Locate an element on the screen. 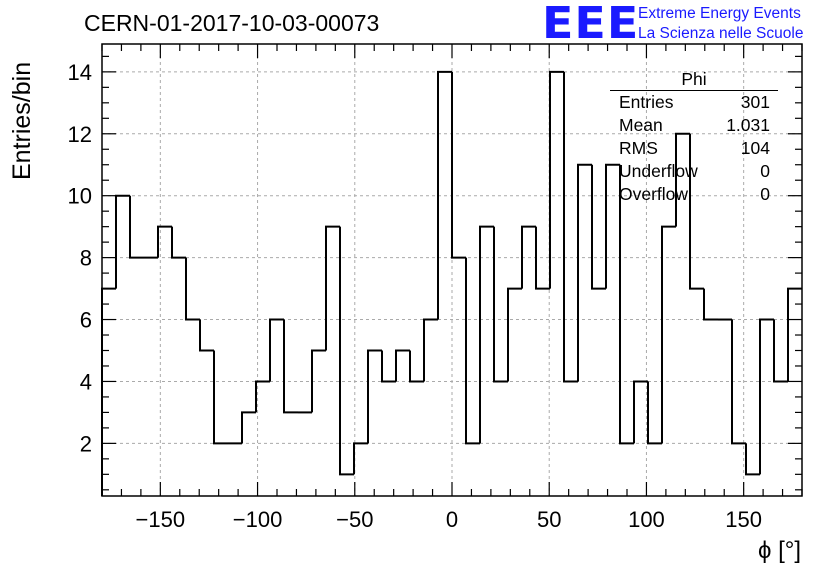 Image resolution: width=836 pixels, height=572 pixels. stats-title: Phi is located at coordinates (694, 79).